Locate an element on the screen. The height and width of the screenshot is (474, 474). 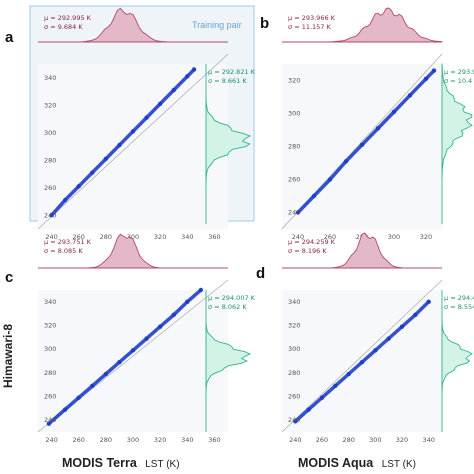
x-axis-label-aqua: MODIS Aqua LST (K) is located at coordinates (357, 462).